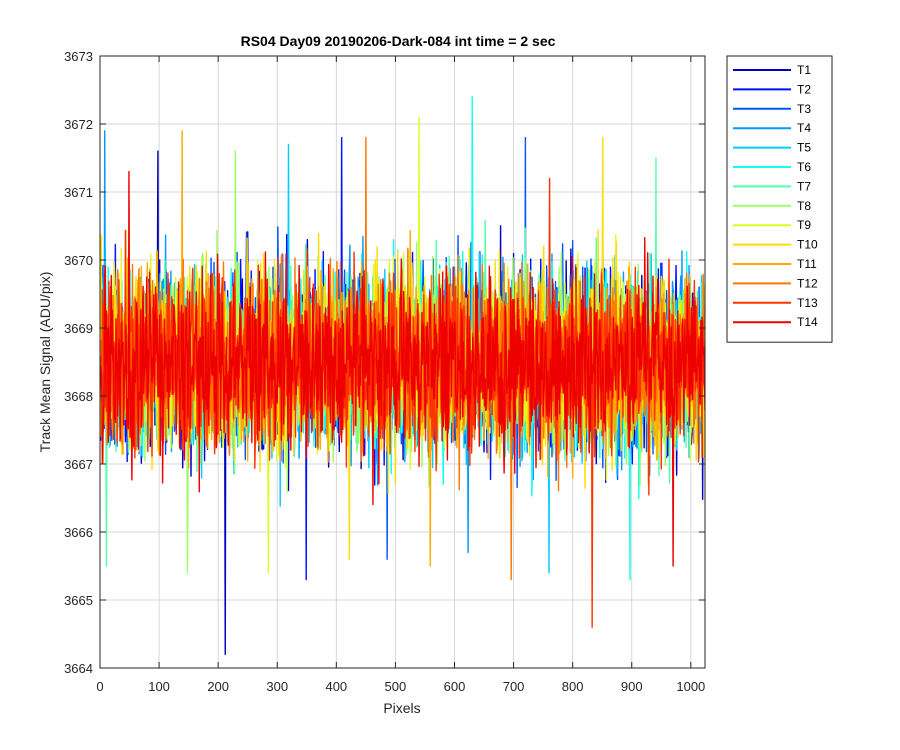  I want to click on y-tick-label: 3670, so click(78, 260).